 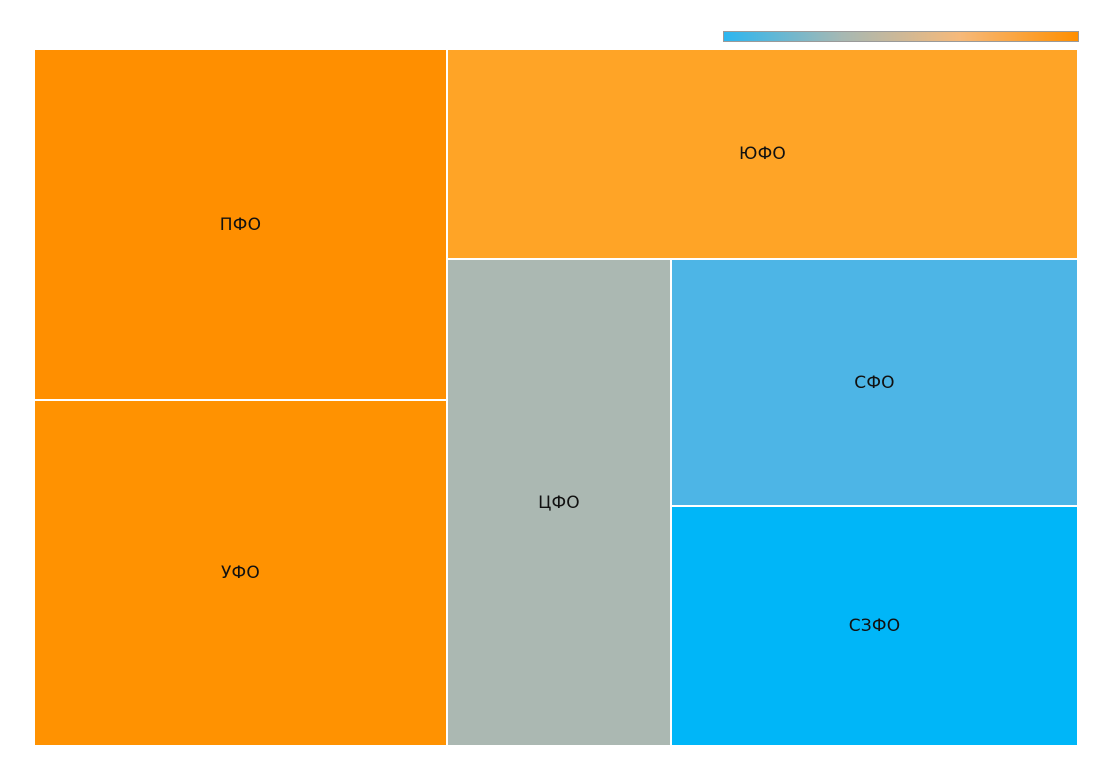 I want to click on treemap-tile: СЗФО, so click(x=874, y=626).